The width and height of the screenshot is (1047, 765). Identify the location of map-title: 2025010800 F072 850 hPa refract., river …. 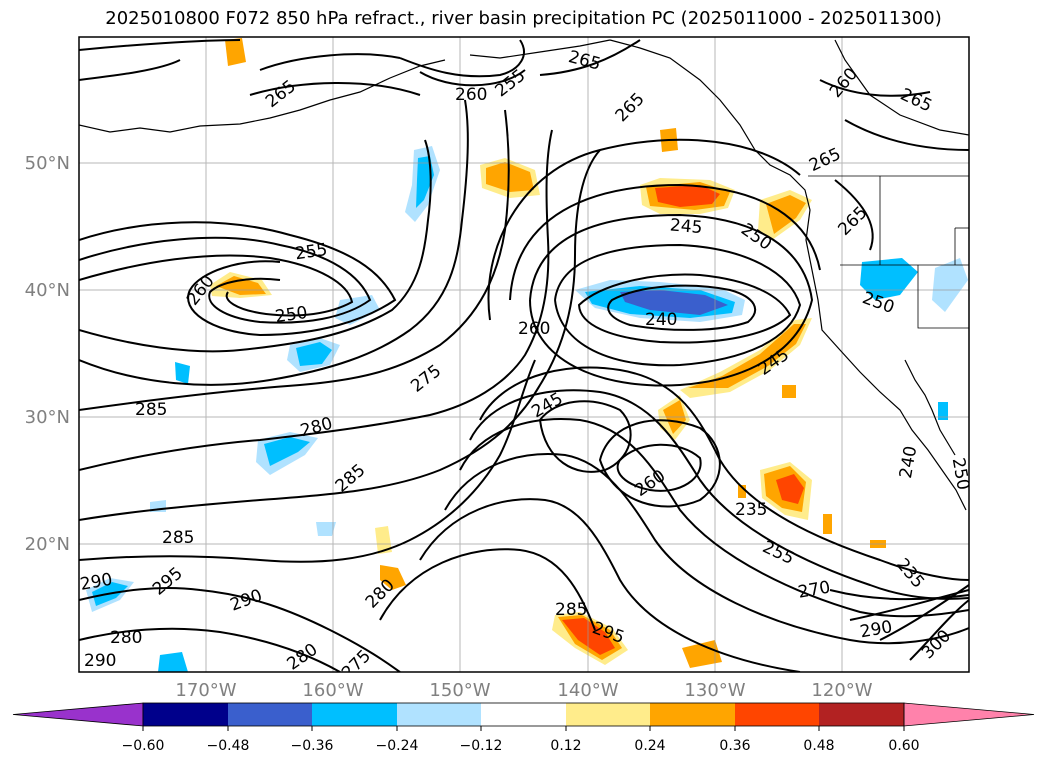
(523, 18).